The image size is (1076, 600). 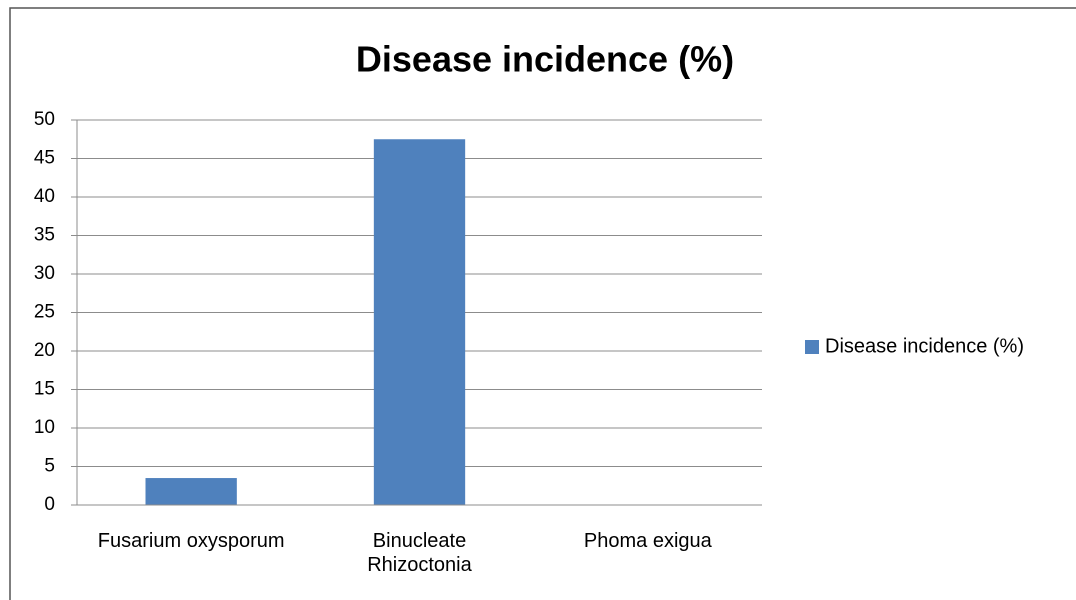 I want to click on x-tick-label: Binucleate Rhizoctonia, so click(x=419, y=553).